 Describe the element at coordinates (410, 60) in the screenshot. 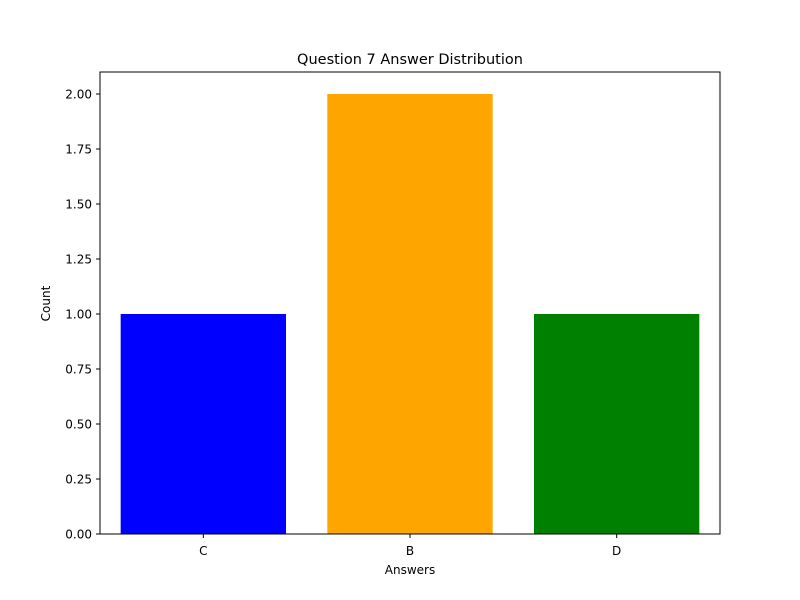

I see `chart-title: Question 7 Answer Distribution` at that location.